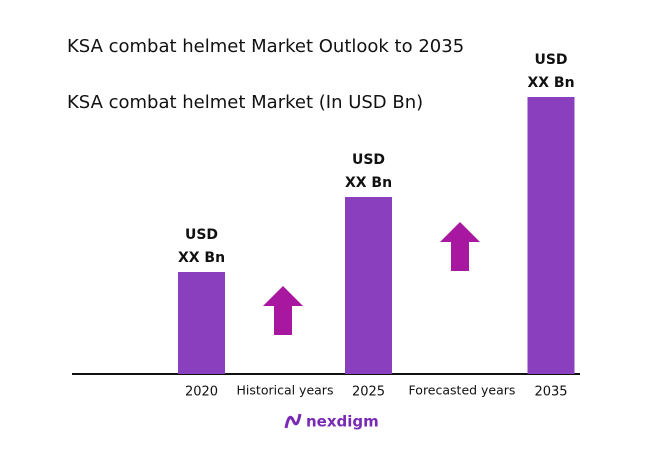 The height and width of the screenshot is (469, 652). What do you see at coordinates (245, 102) in the screenshot?
I see `chart-subtitle: KSA combat helmet Market (In USD Bn)` at bounding box center [245, 102].